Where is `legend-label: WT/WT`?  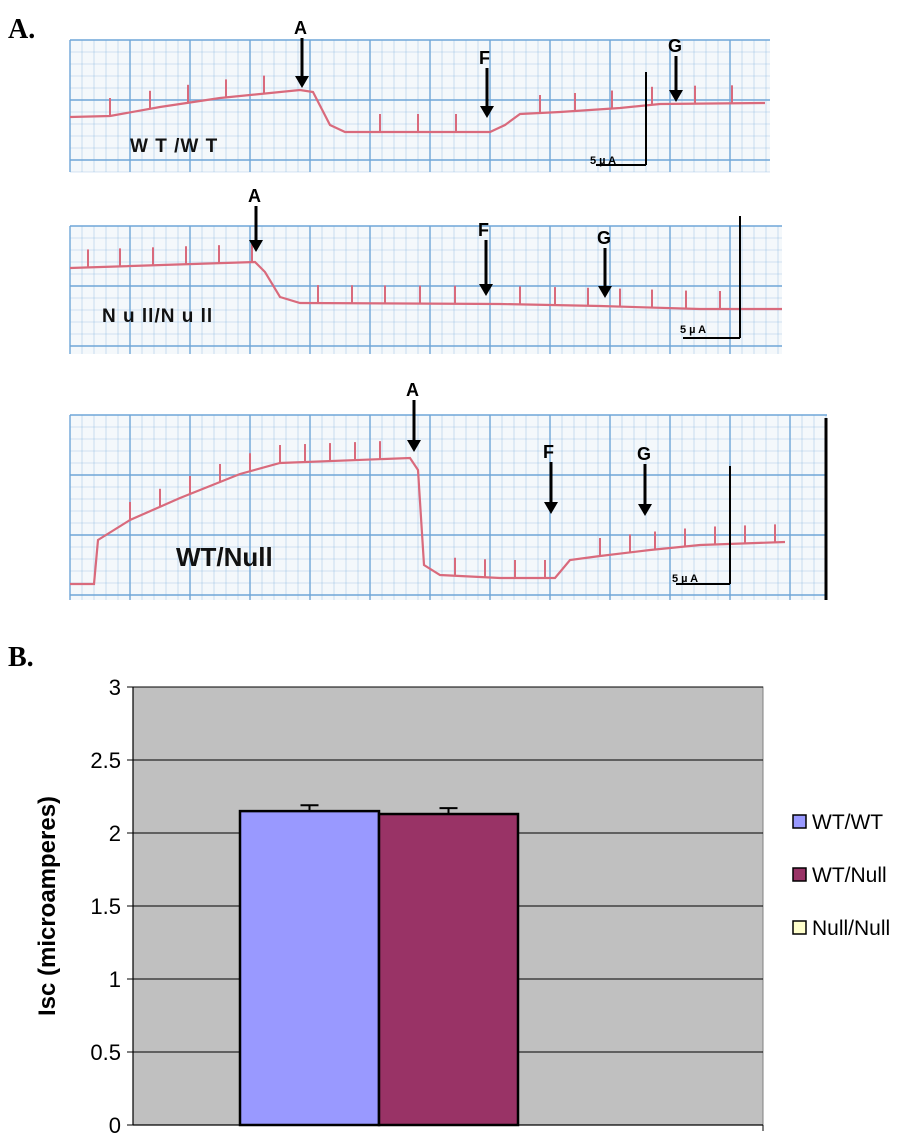 legend-label: WT/WT is located at coordinates (847, 822).